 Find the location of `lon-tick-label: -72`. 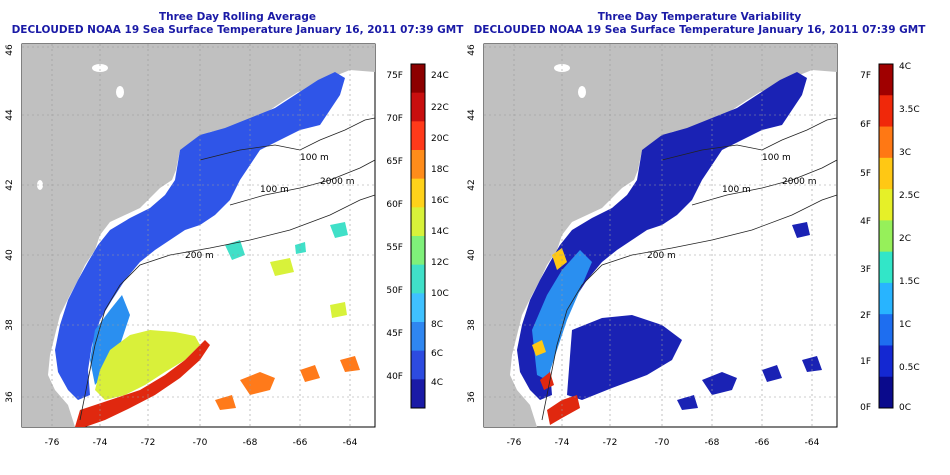

lon-tick-label: -72 is located at coordinates (610, 443).